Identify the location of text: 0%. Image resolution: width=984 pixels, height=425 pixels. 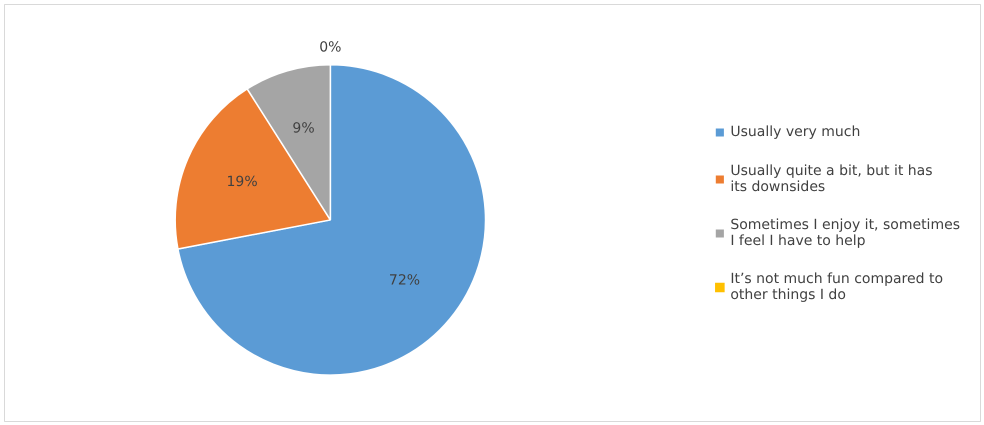
(330, 48).